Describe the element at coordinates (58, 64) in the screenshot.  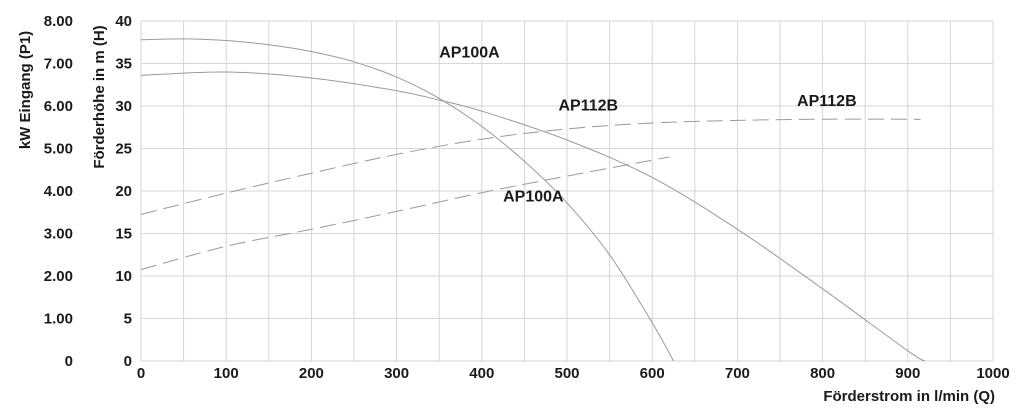
I see `y-power-tick-label: 7.00` at that location.